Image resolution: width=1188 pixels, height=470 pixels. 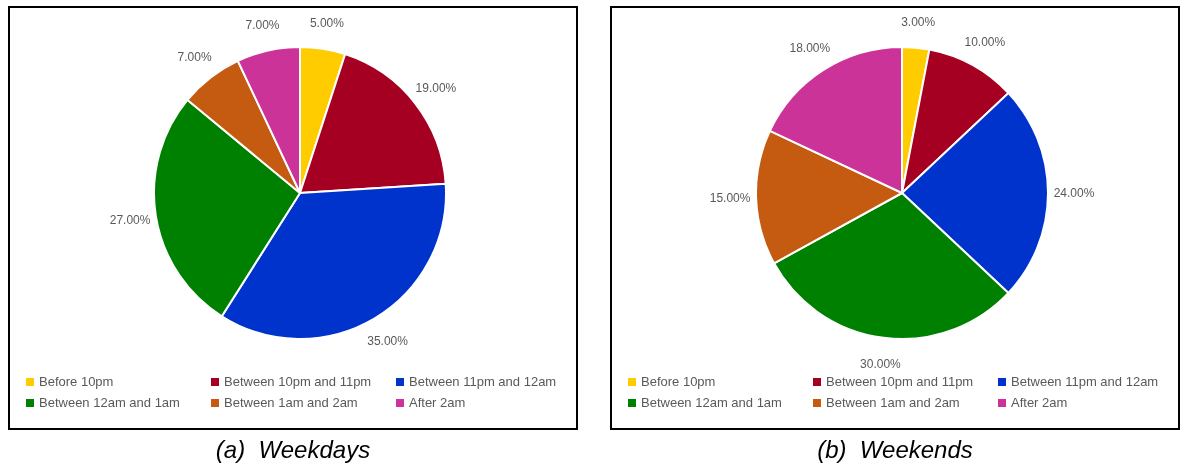 I want to click on data-label: 5.00%, so click(x=327, y=23).